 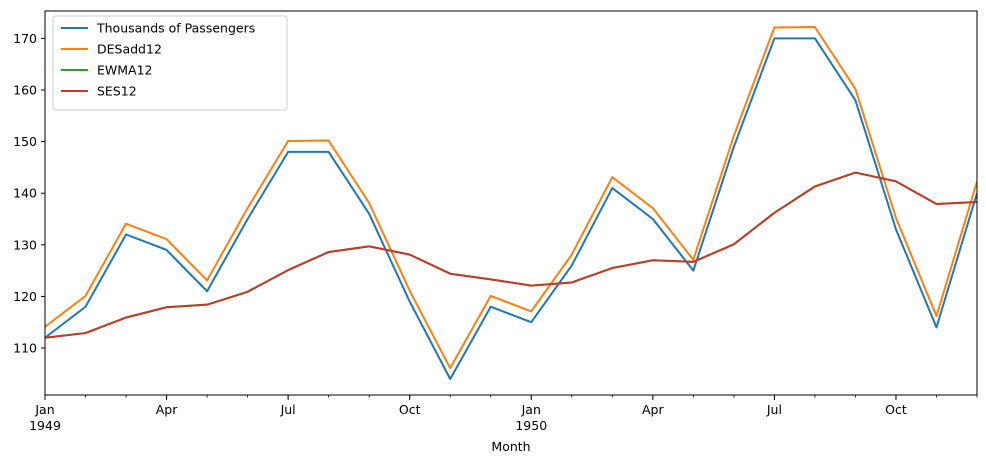 I want to click on legend-box, so click(x=170, y=63).